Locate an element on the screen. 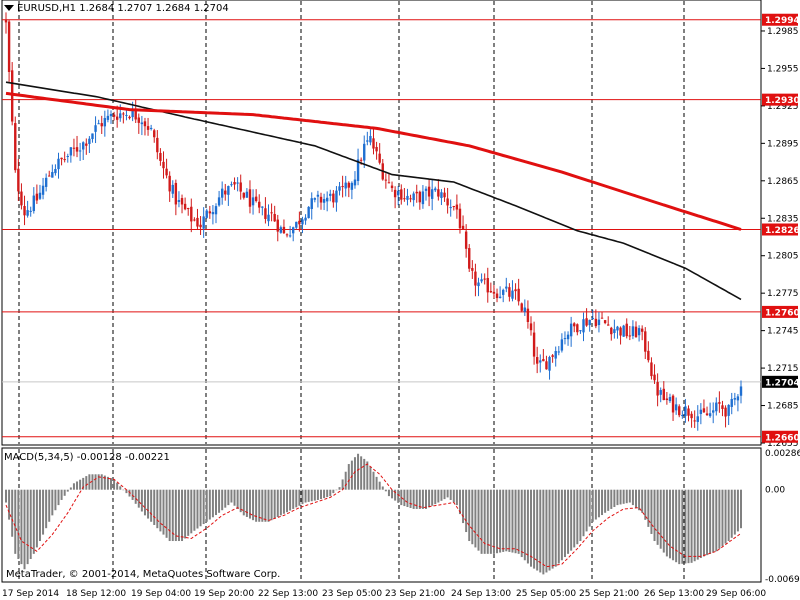  price-tick-label: 1.2895 is located at coordinates (783, 144).